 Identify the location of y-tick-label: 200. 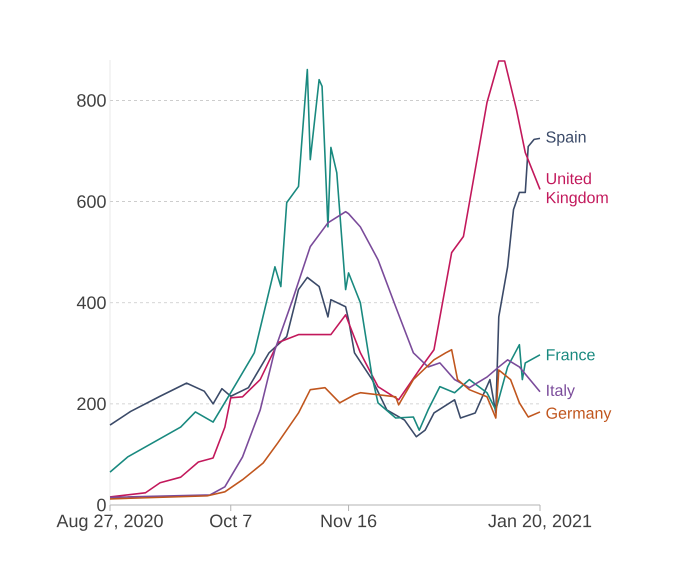
(91, 403).